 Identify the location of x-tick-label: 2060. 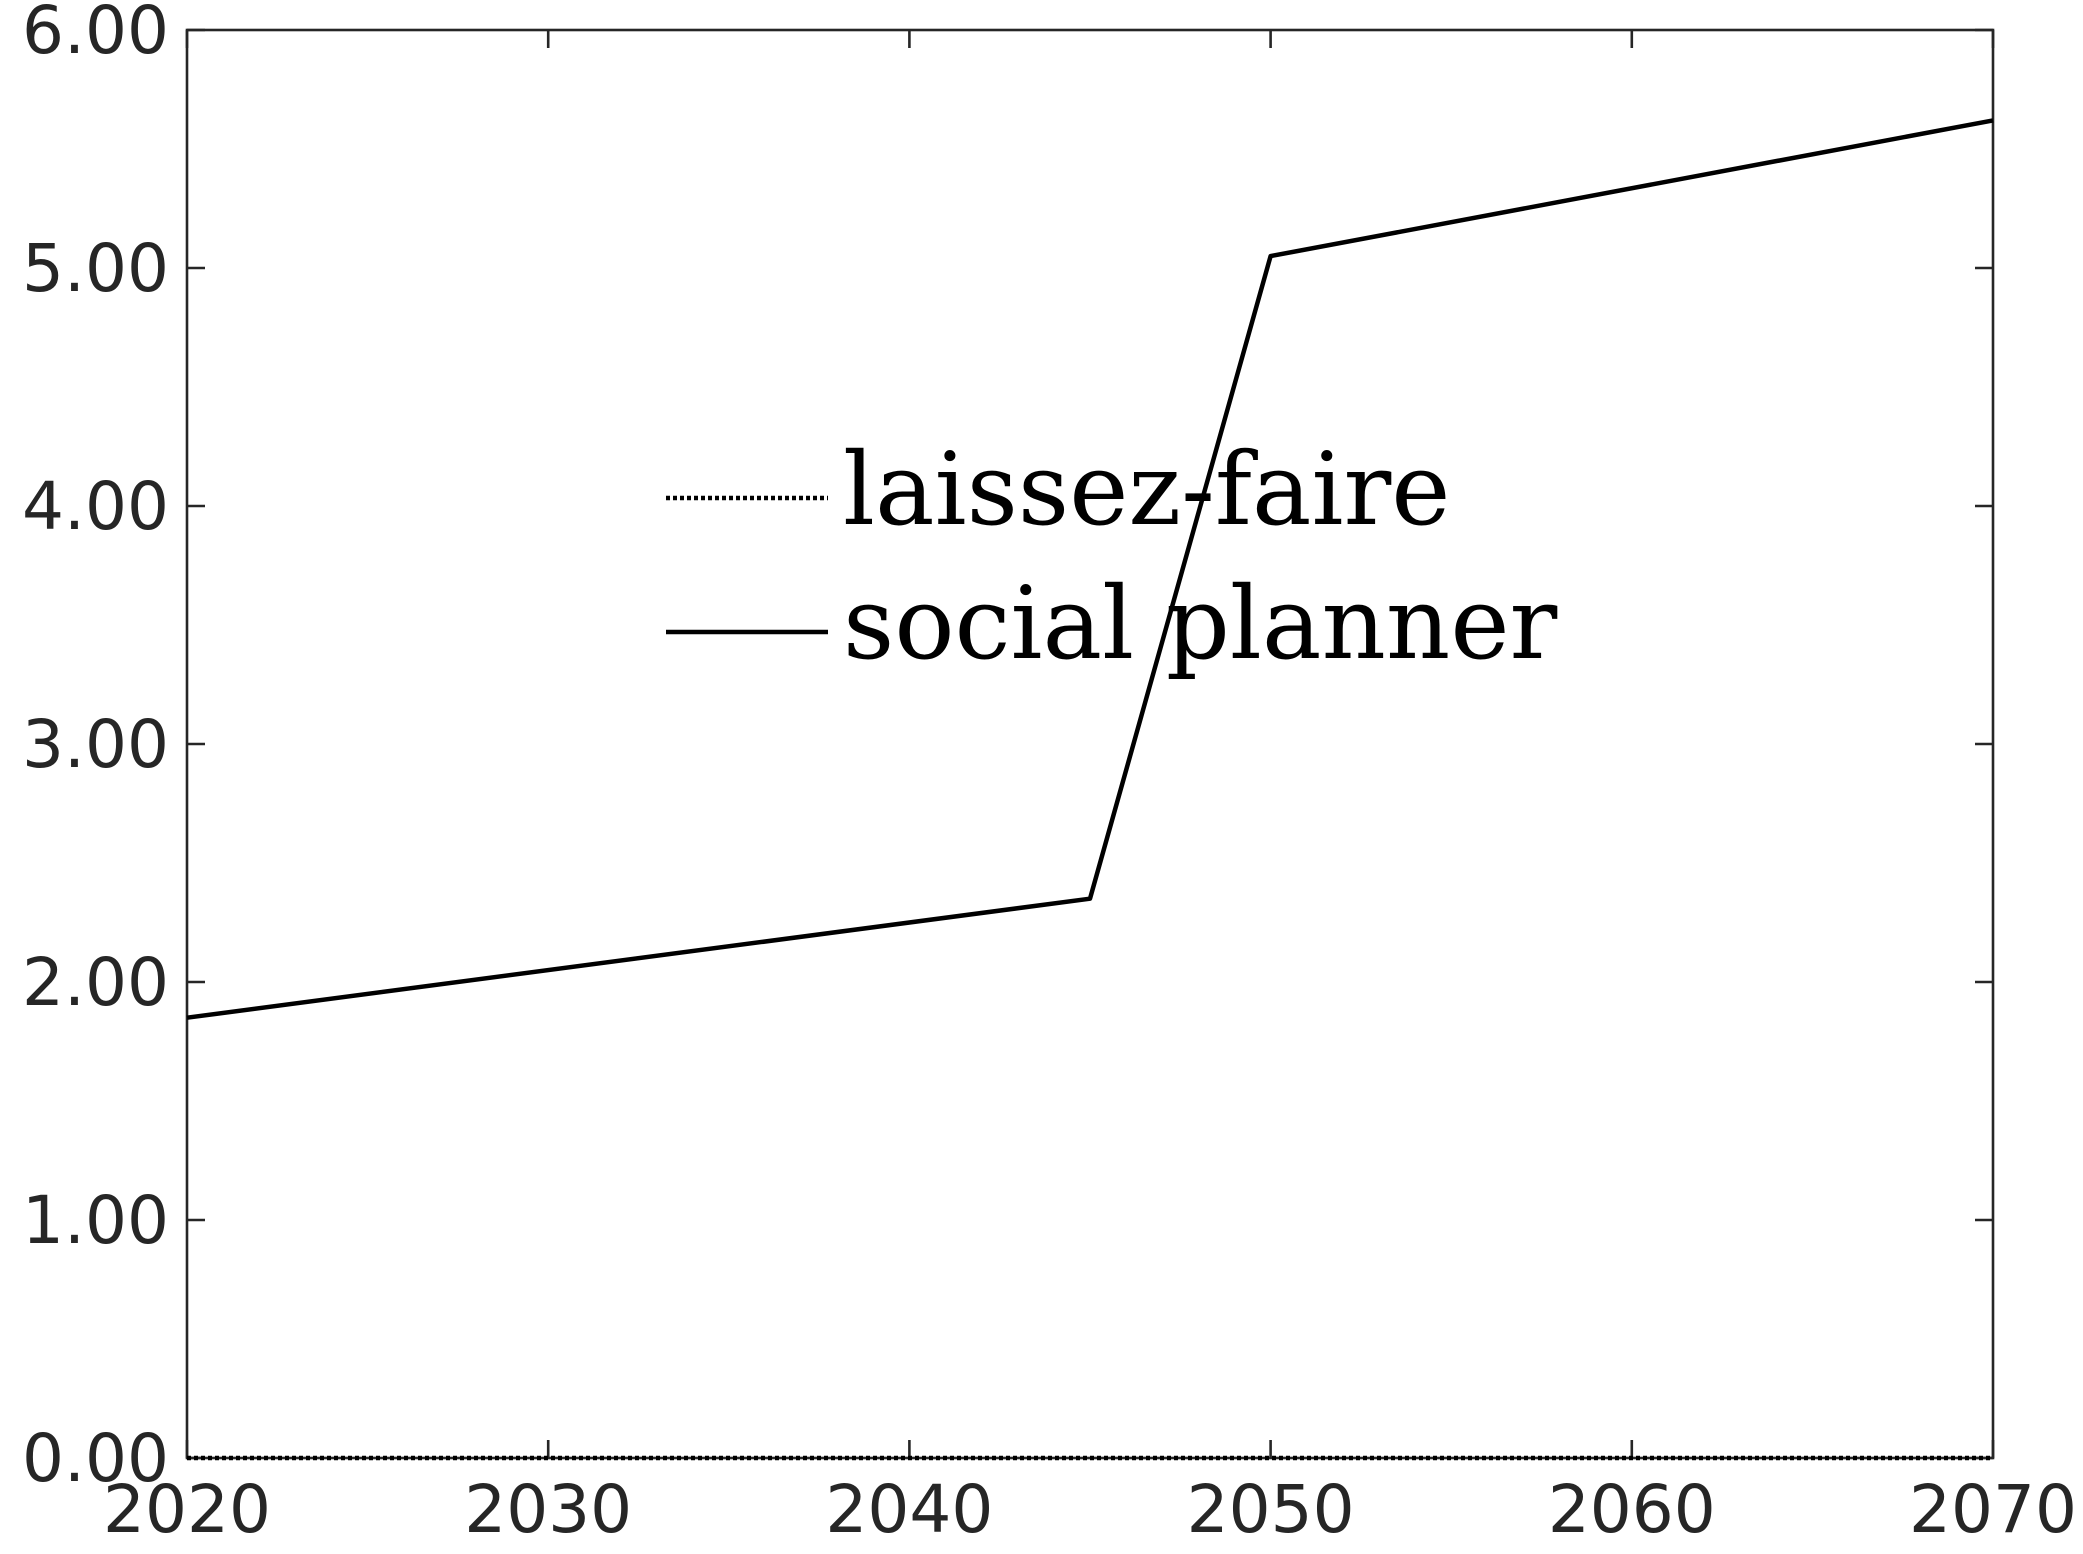
(1632, 1509).